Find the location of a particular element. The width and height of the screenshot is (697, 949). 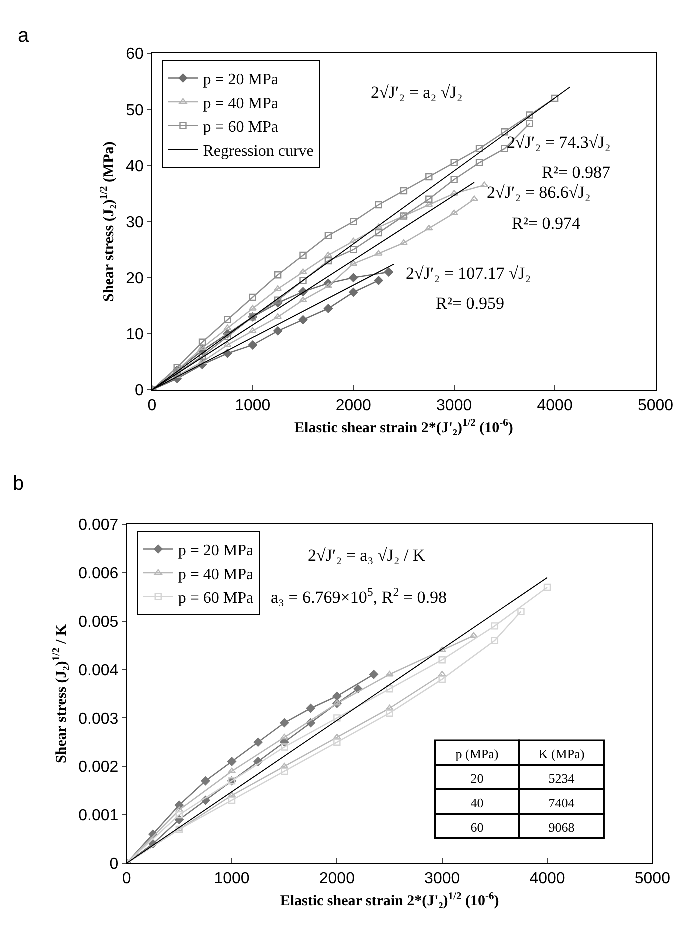

annotation: R²= 0.974 is located at coordinates (547, 223).